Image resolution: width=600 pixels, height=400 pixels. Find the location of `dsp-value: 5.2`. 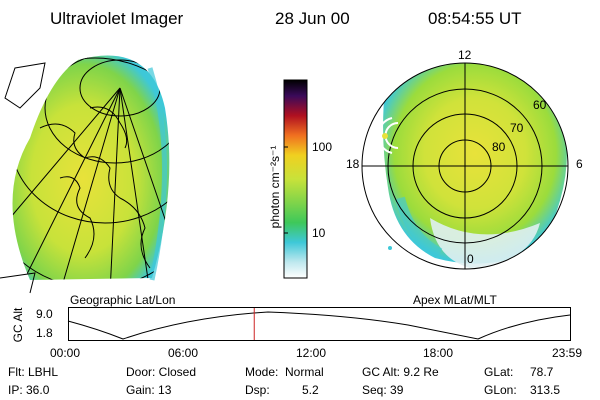

dsp-value: 5.2 is located at coordinates (310, 390).